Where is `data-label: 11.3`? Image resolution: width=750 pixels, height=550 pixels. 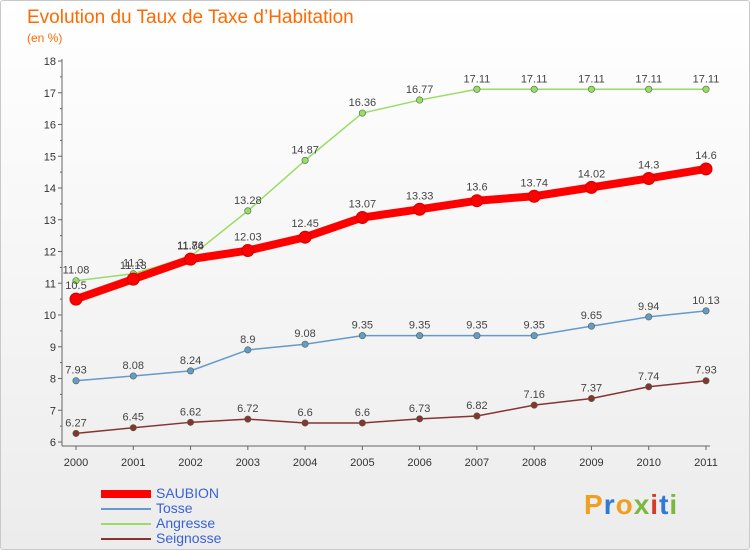 data-label: 11.3 is located at coordinates (133, 264).